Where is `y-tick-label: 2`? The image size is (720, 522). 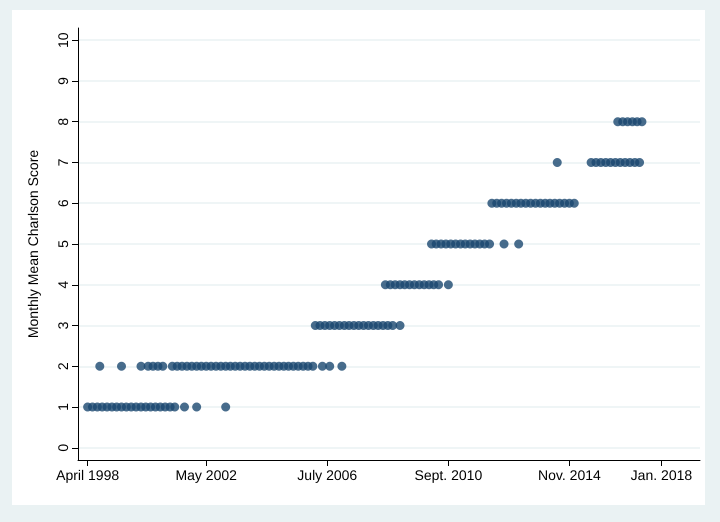 y-tick-label: 2 is located at coordinates (63, 366).